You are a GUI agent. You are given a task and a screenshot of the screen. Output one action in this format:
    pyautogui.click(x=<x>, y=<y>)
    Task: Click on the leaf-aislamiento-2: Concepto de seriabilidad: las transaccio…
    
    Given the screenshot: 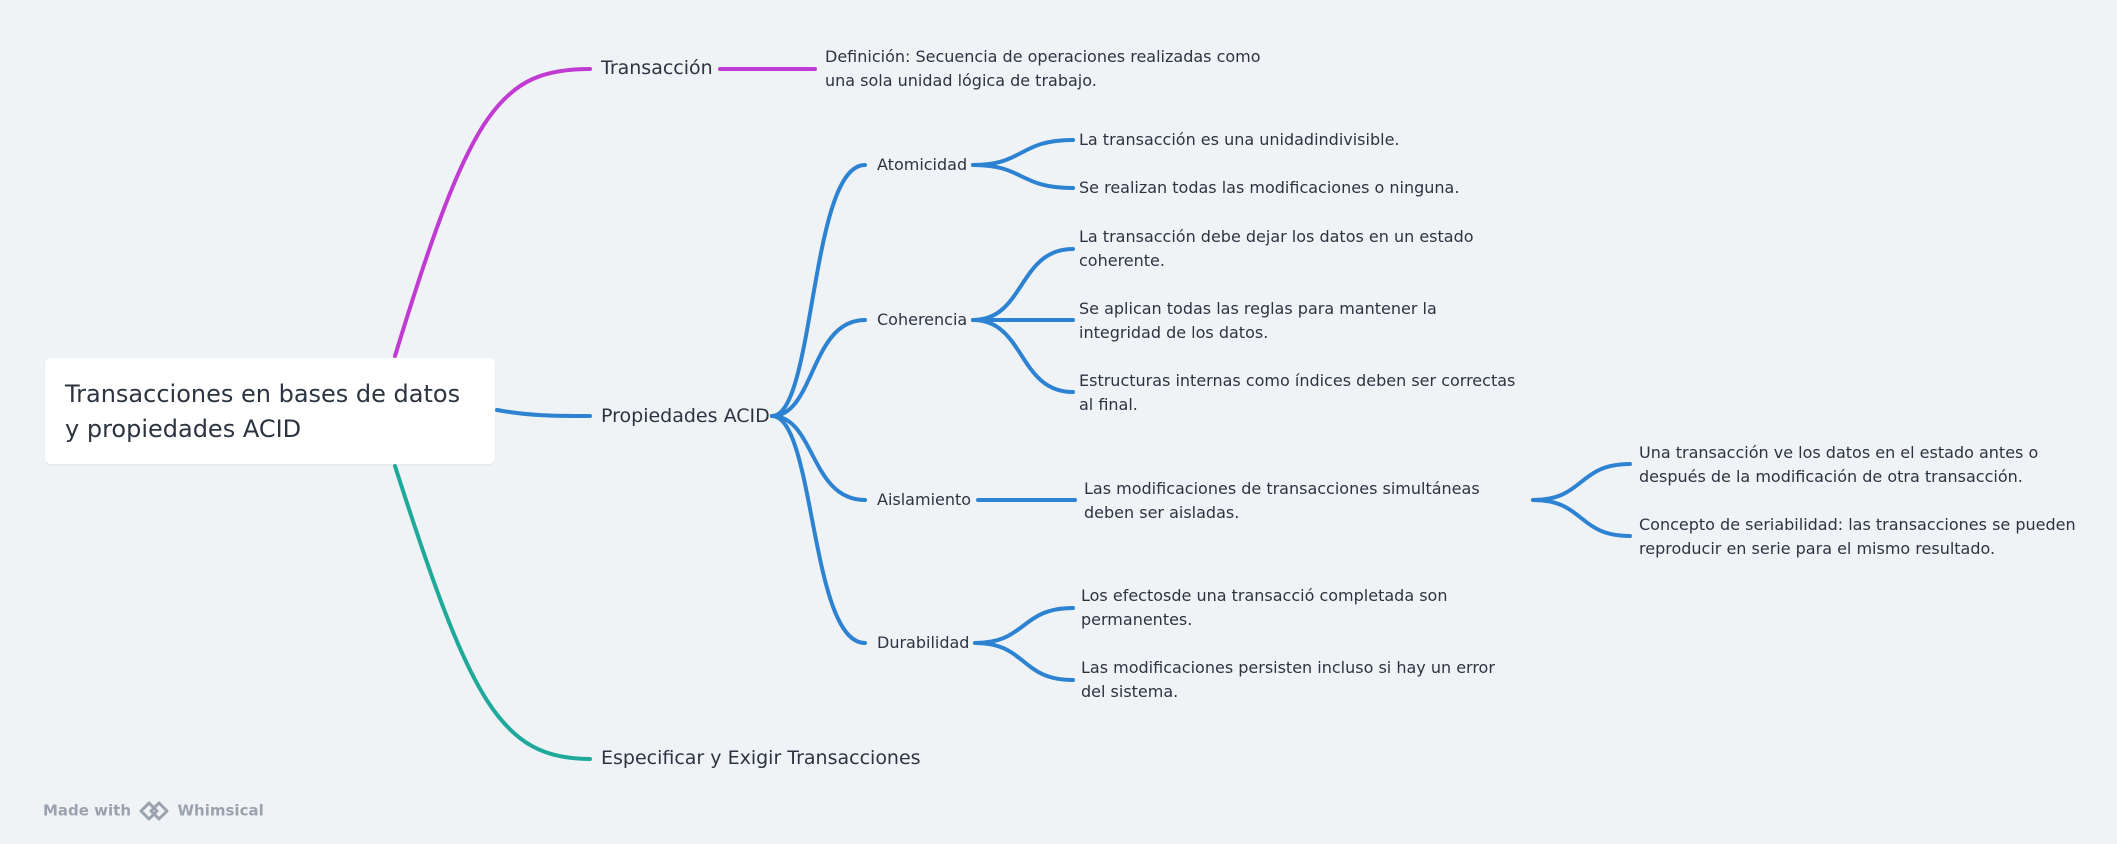 What is the action you would take?
    pyautogui.click(x=1857, y=536)
    